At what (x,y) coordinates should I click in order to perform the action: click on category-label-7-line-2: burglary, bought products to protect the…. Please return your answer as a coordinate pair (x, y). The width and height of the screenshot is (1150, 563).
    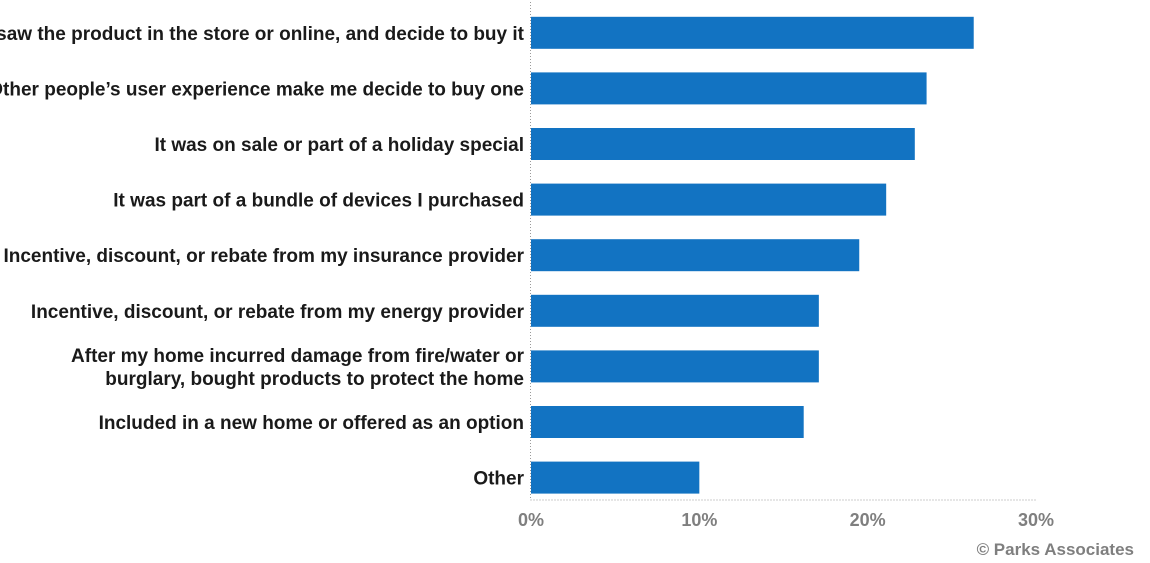
    Looking at the image, I should click on (314, 379).